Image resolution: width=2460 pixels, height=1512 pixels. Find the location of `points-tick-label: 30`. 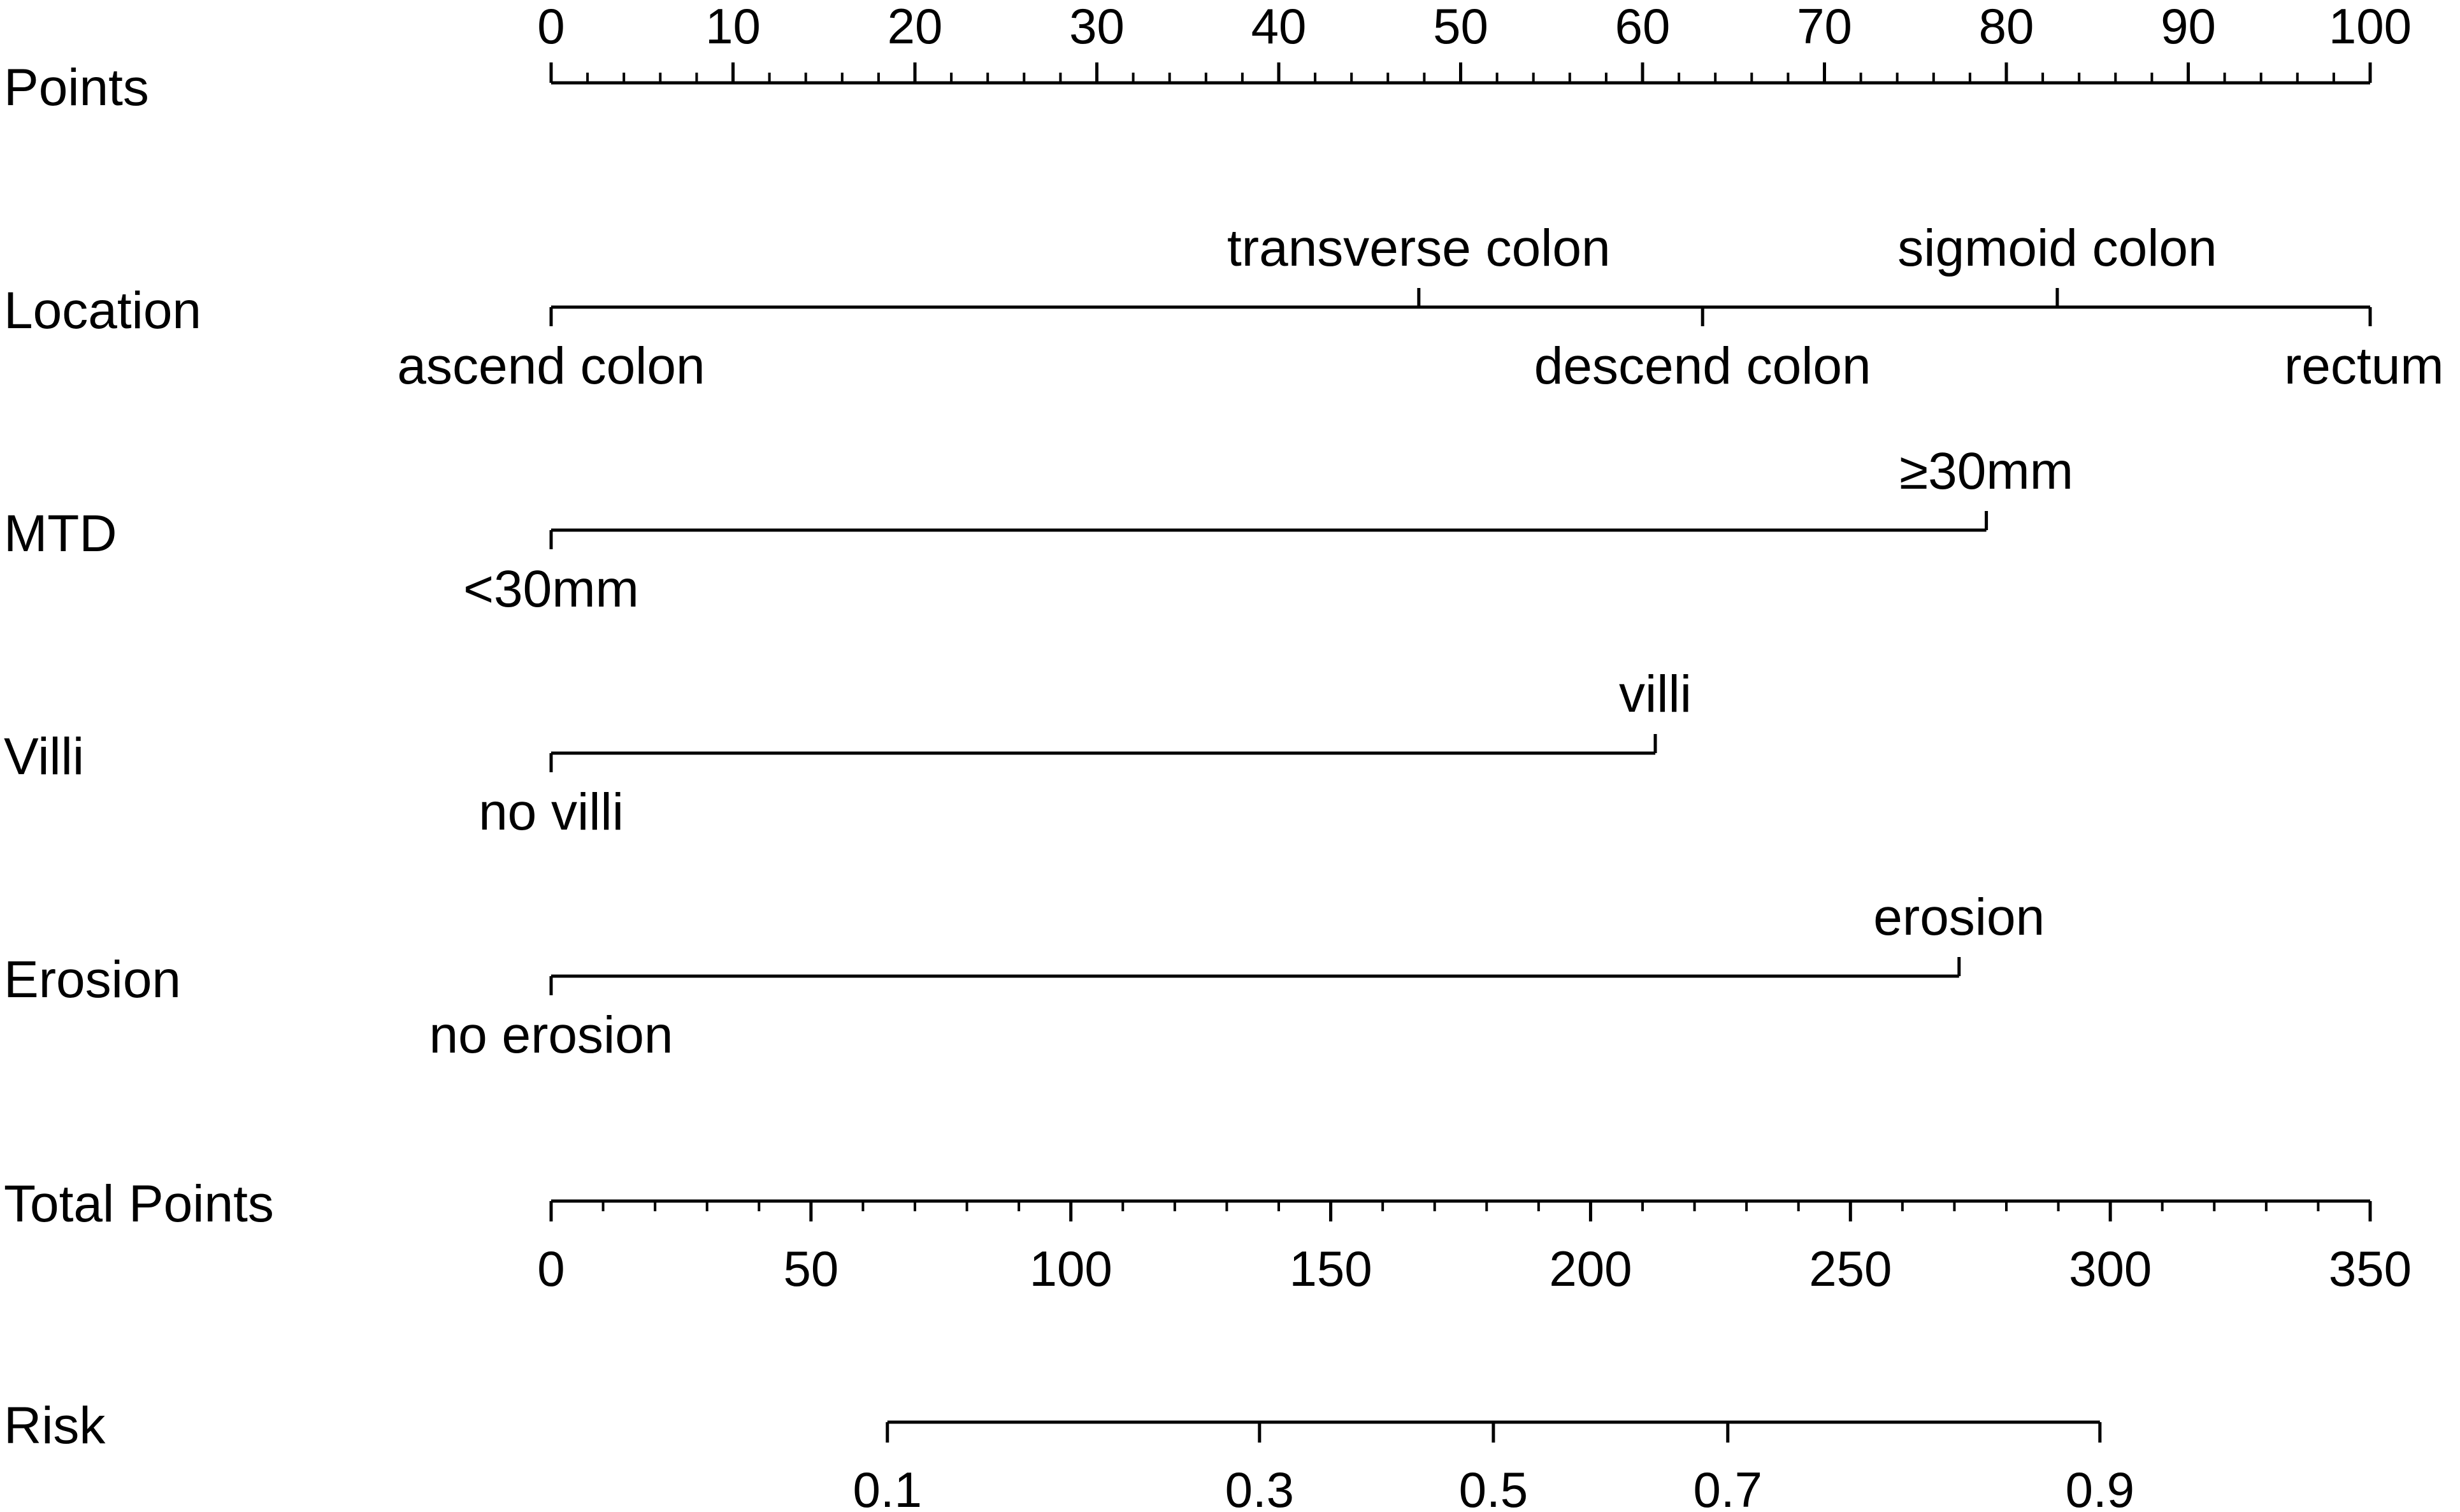

points-tick-label: 30 is located at coordinates (1097, 27).